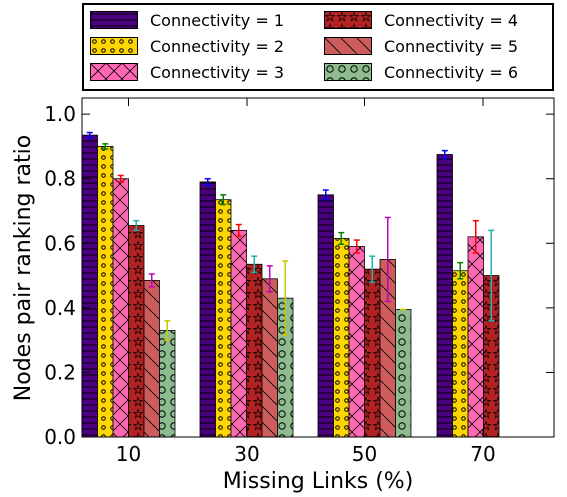 The width and height of the screenshot is (567, 497). Describe the element at coordinates (60, 372) in the screenshot. I see `y-tick-label: 0.2` at that location.